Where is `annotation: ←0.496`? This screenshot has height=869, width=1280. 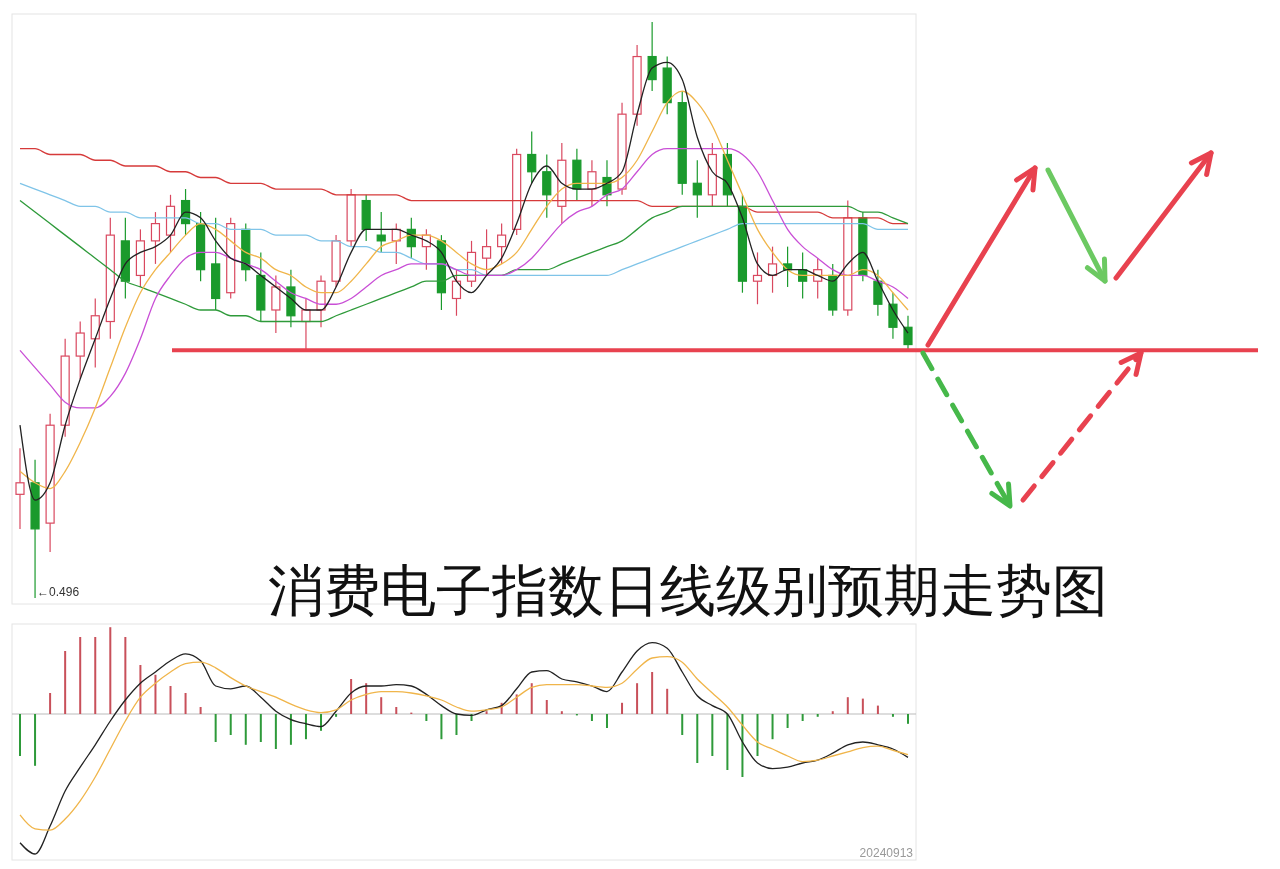
annotation: ←0.496 is located at coordinates (58, 592).